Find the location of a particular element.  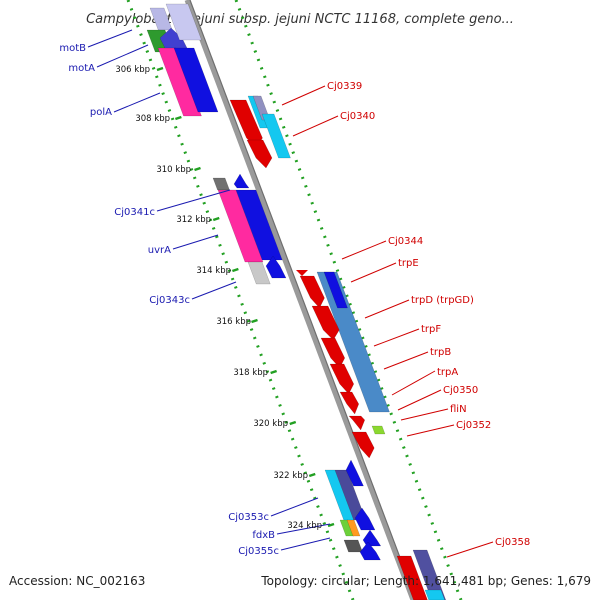

gene-label-Cj0350: Cj0350 is located at coordinates (460, 390).